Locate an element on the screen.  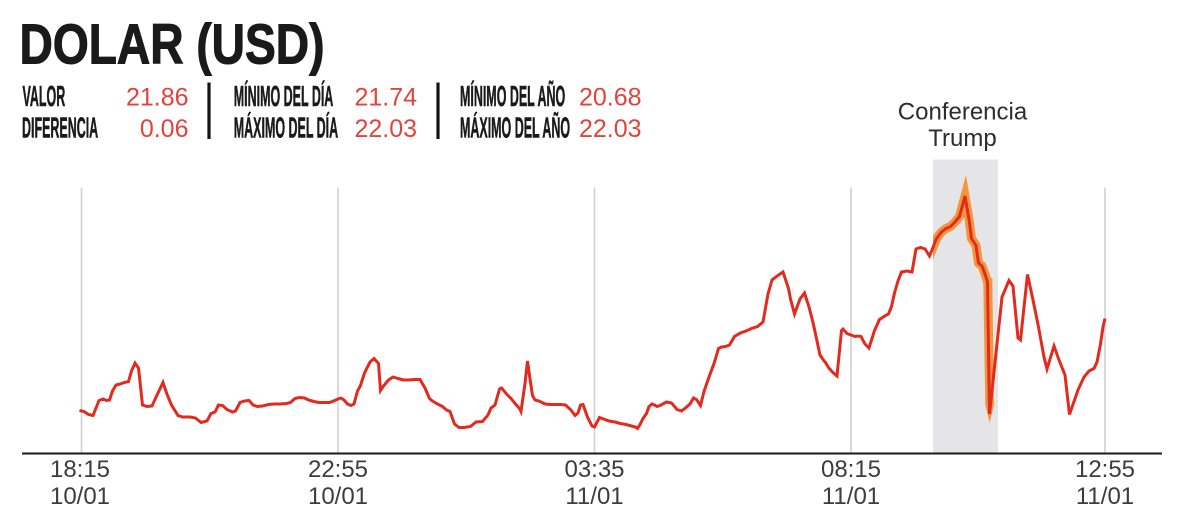
svg-text: 12:55 is located at coordinates (1105, 469).